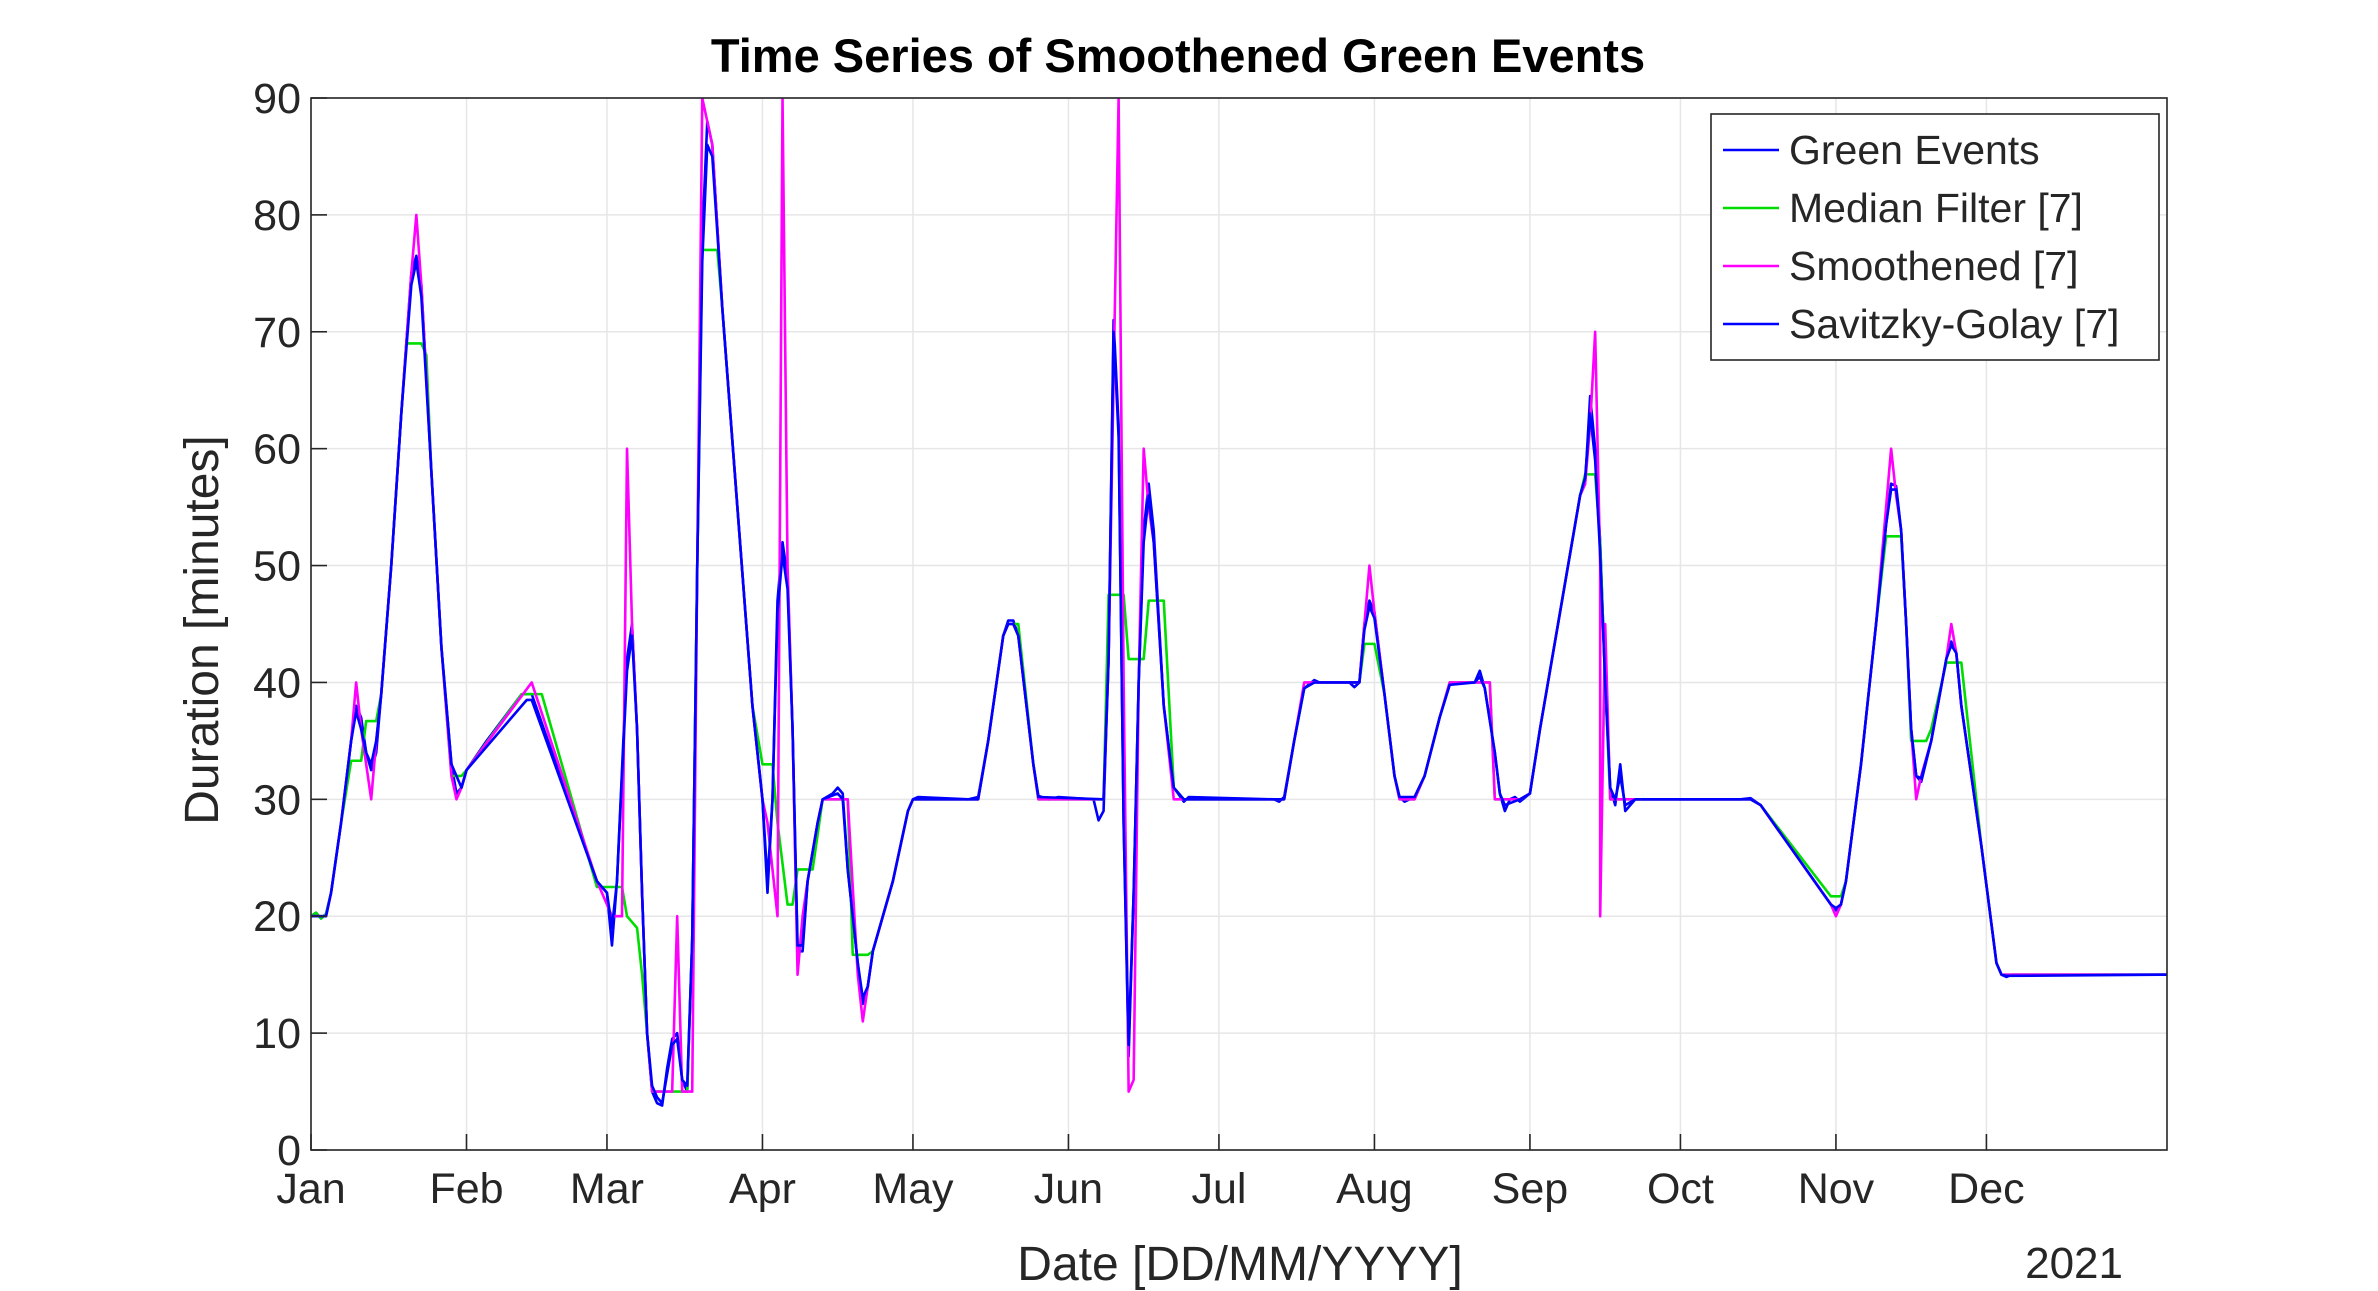 Image resolution: width=2378 pixels, height=1291 pixels. Describe the element at coordinates (913, 1189) in the screenshot. I see `x-tick-label: May` at that location.